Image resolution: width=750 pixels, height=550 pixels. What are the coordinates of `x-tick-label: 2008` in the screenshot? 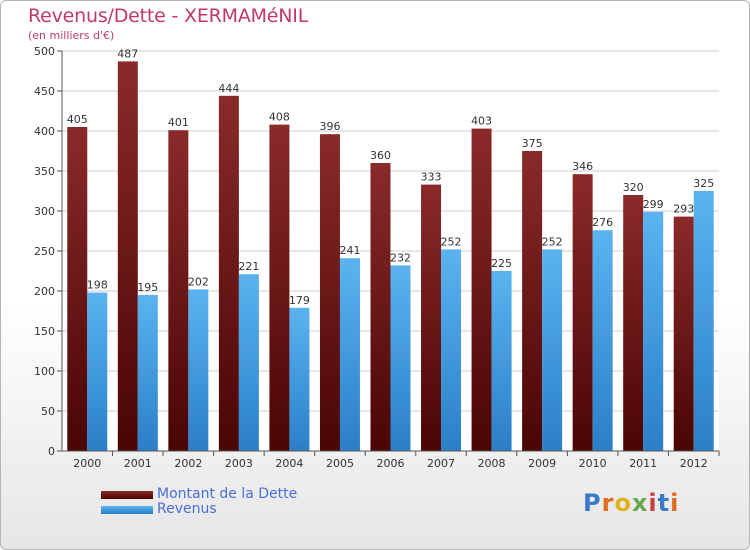 It's located at (492, 463).